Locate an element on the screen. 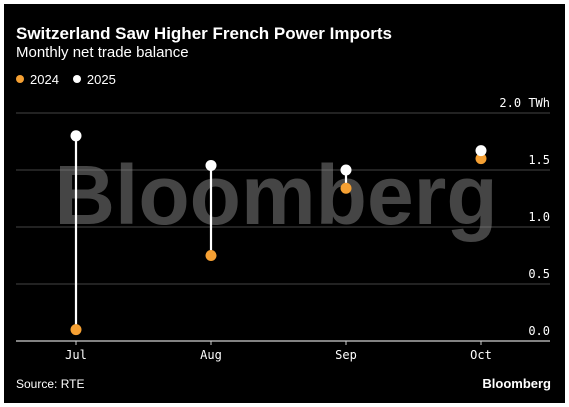  point-2025-oct is located at coordinates (481, 151).